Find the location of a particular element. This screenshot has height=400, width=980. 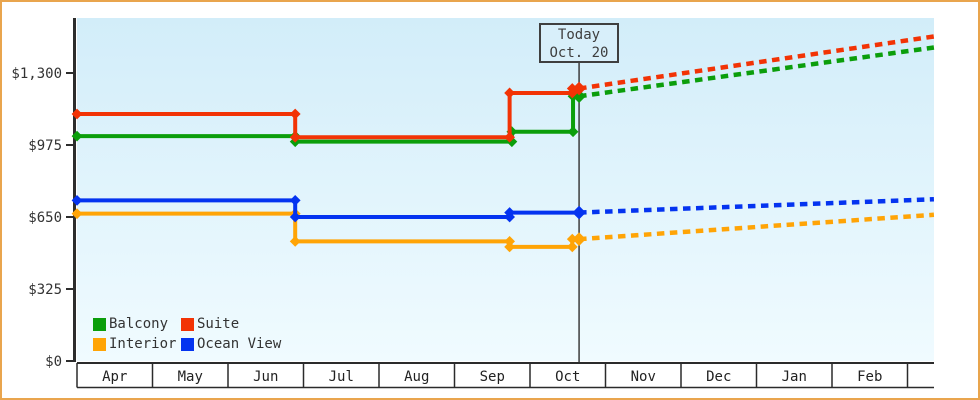

legend-item-suite: Suite is located at coordinates (210, 324).